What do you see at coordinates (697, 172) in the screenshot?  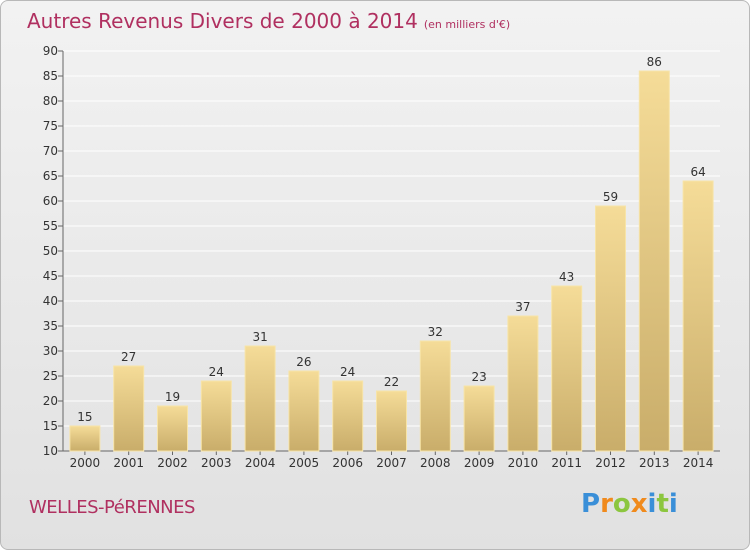 I see `data-label: 64` at bounding box center [697, 172].